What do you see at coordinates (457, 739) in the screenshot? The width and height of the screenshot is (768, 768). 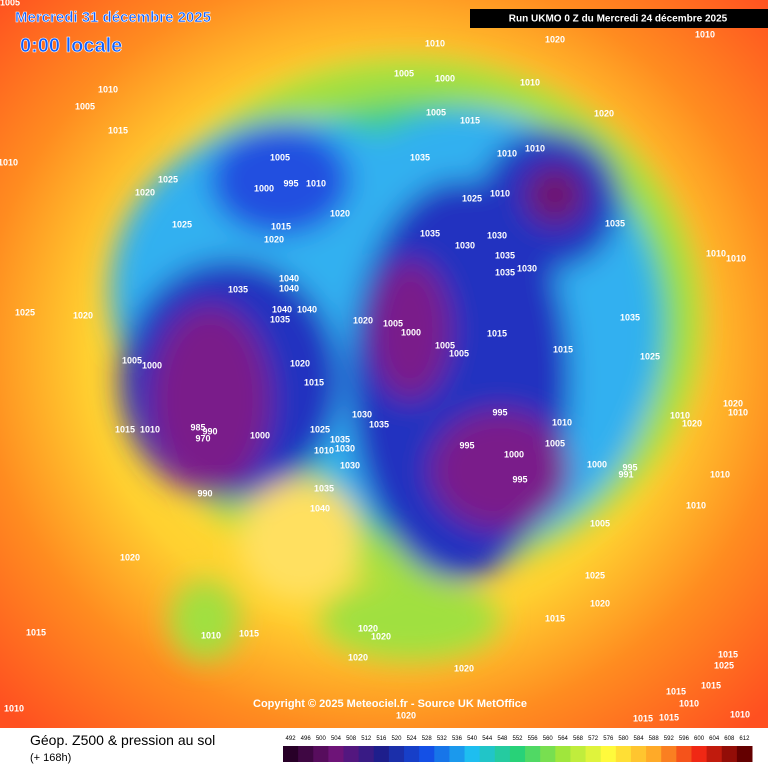 I see `scale-label: 536` at bounding box center [457, 739].